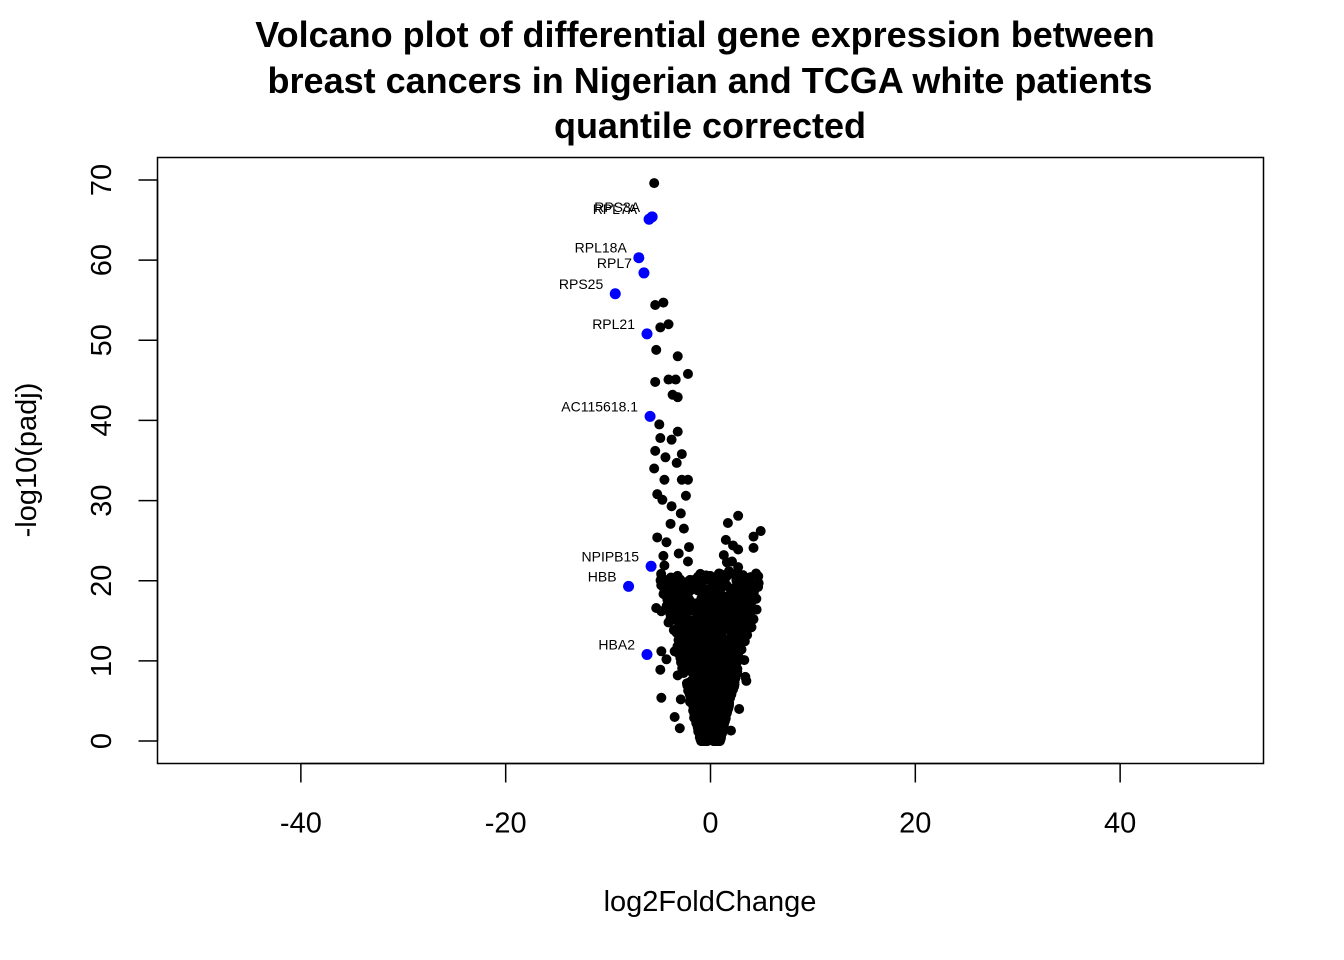 The width and height of the screenshot is (1344, 960). What do you see at coordinates (616, 644) in the screenshot?
I see `gene-label-hba2: HBA2` at bounding box center [616, 644].